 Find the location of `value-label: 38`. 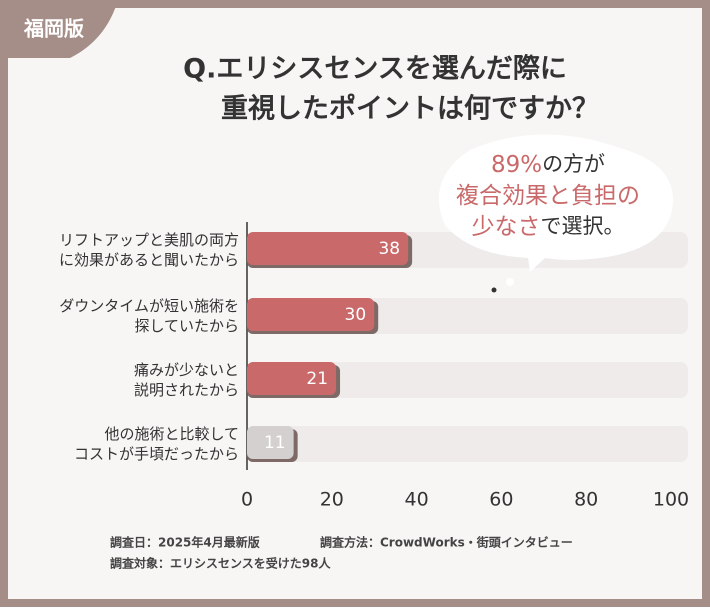

value-label: 38 is located at coordinates (389, 249).